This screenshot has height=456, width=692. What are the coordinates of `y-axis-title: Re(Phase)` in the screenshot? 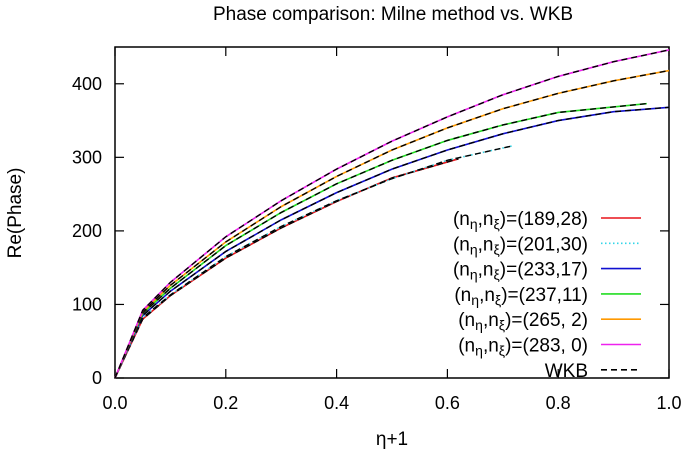 It's located at (15, 213).